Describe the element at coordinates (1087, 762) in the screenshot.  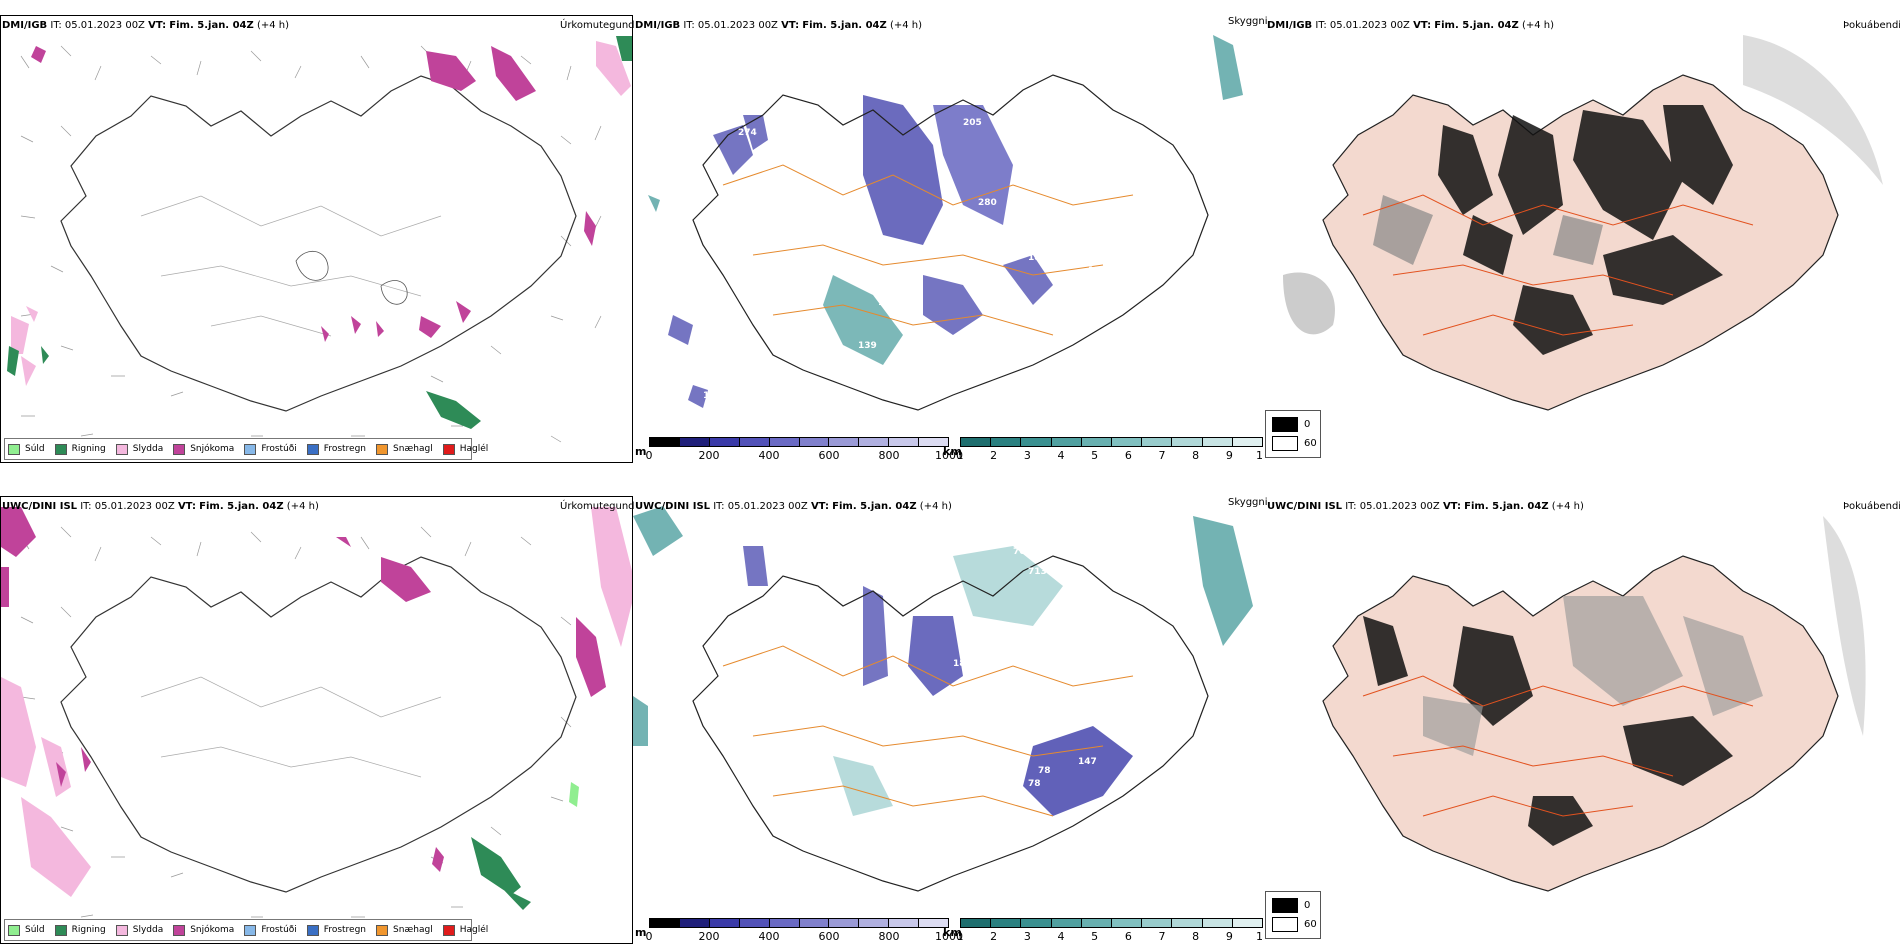
I see `cloud-base-label: 147` at that location.